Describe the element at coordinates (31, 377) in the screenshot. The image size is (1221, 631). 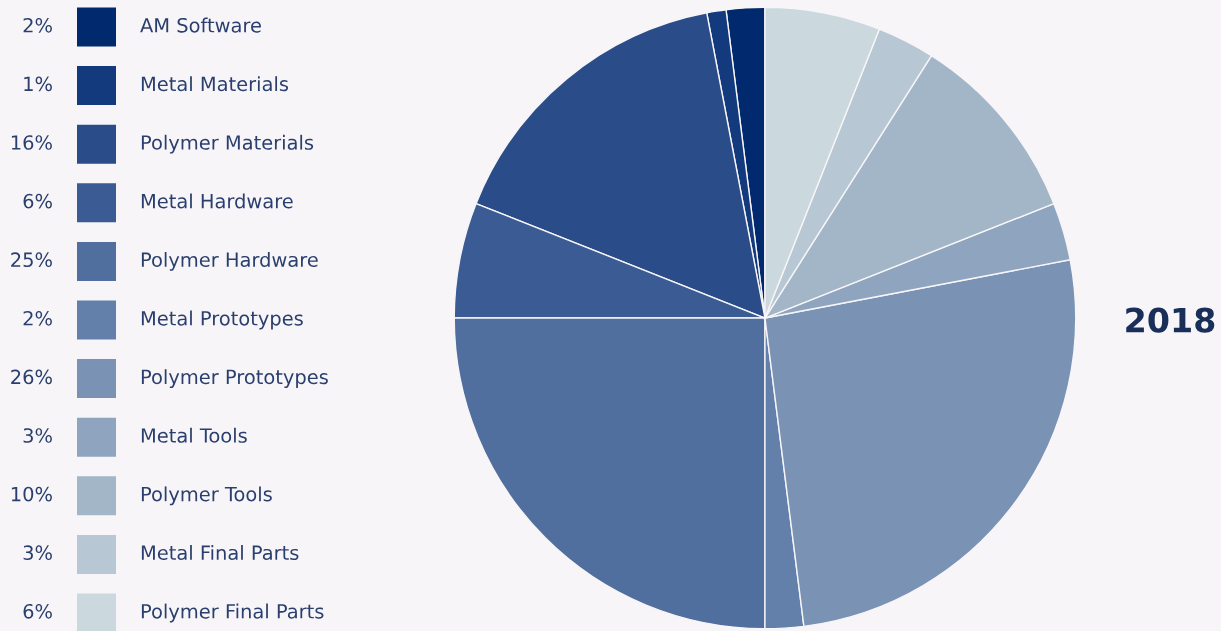
I see `data-label: 26%` at that location.